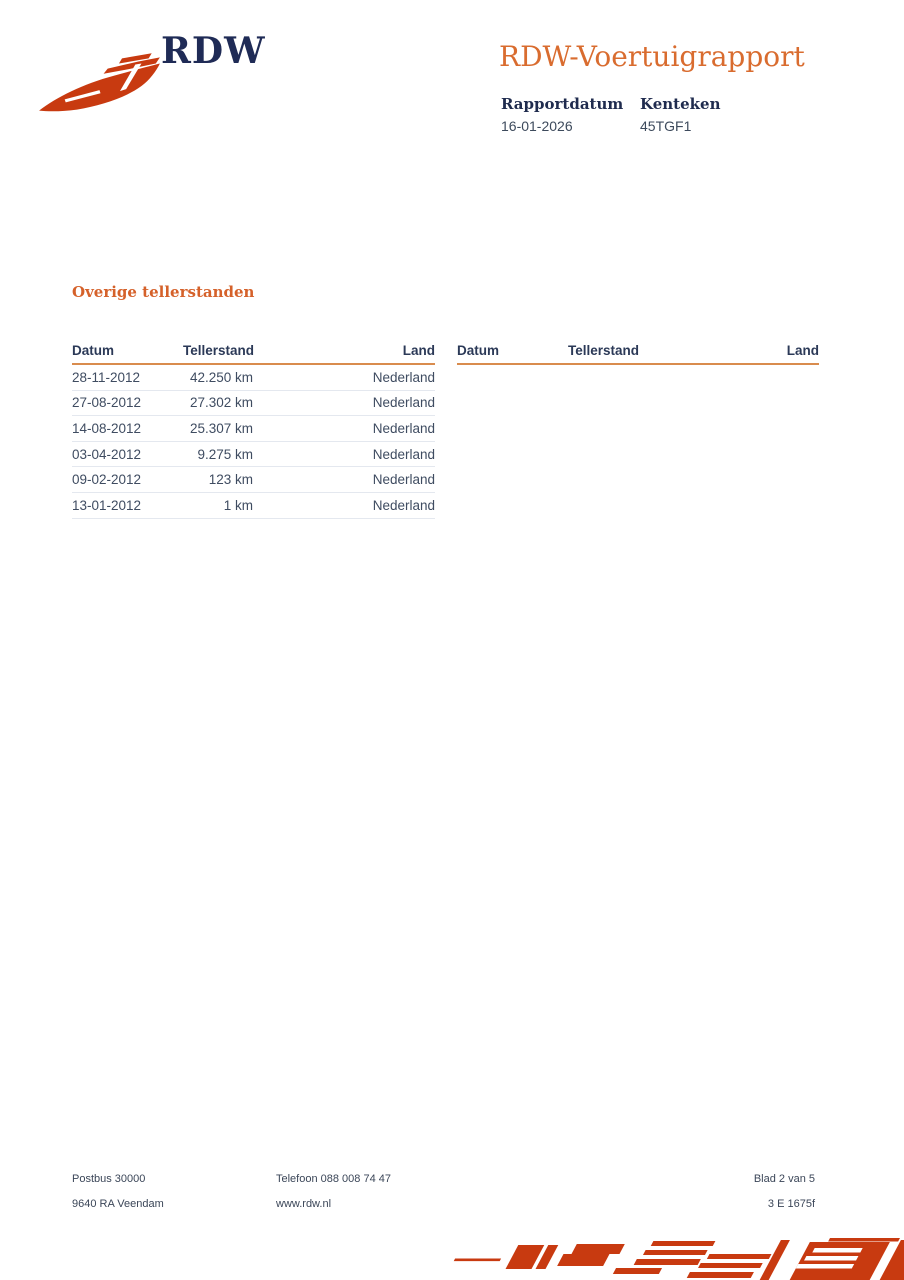 This screenshot has width=904, height=1280. Describe the element at coordinates (537, 126) in the screenshot. I see `report-date-value: 16-01-2026` at that location.